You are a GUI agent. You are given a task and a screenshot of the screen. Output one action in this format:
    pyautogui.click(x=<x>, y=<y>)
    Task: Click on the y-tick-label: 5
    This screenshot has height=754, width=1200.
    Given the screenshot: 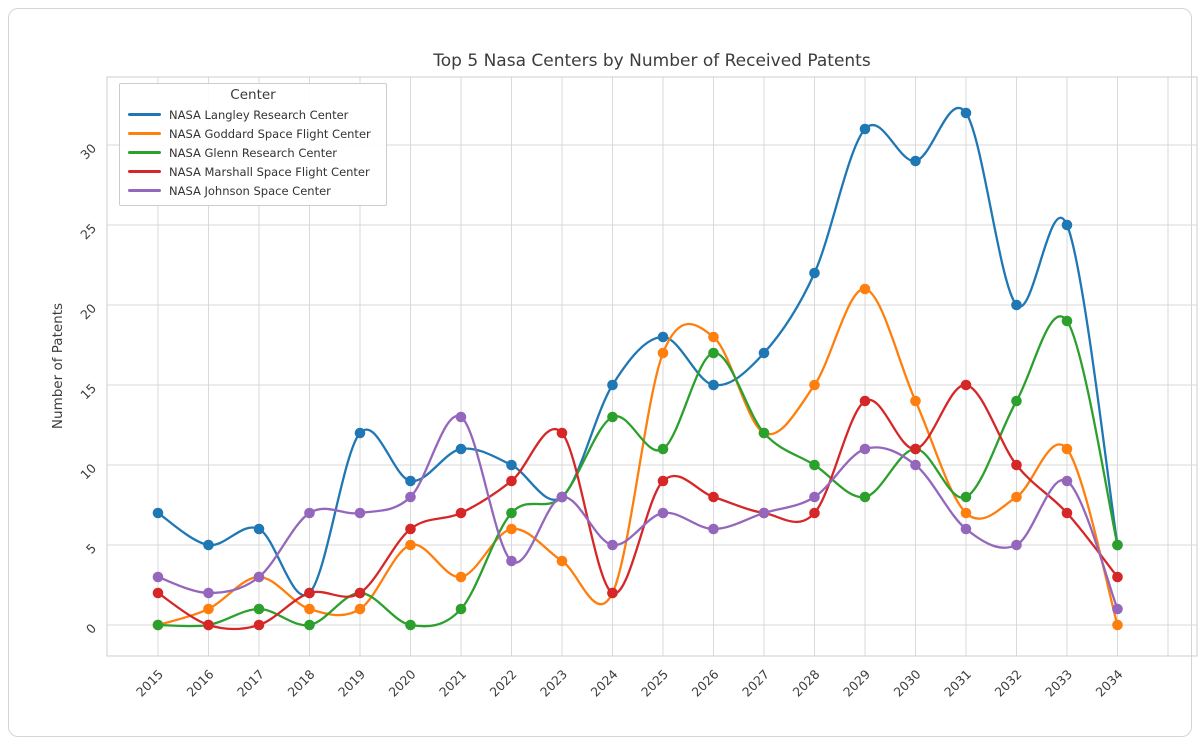 What is the action you would take?
    pyautogui.click(x=91, y=549)
    